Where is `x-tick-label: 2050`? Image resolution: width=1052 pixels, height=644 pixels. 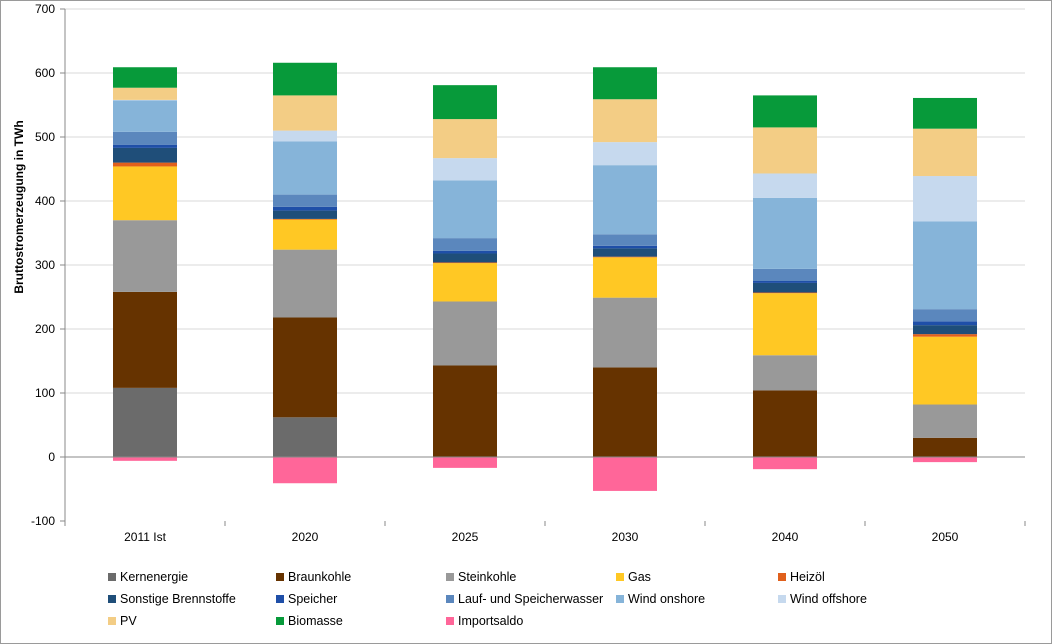
x-tick-label: 2050 is located at coordinates (945, 537).